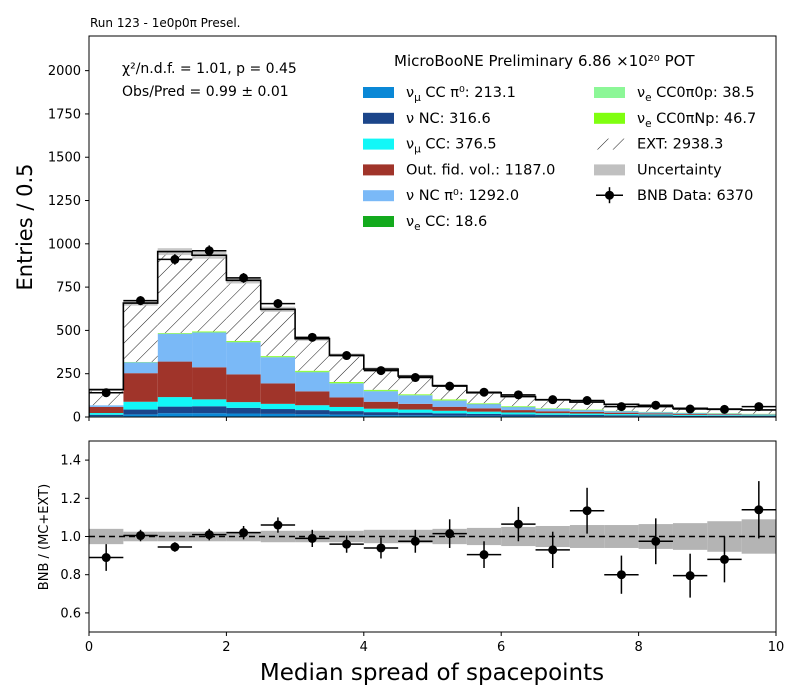 The height and width of the screenshot is (700, 800). I want to click on legend-label: νe CC0π0p: 38.5, so click(696, 94).